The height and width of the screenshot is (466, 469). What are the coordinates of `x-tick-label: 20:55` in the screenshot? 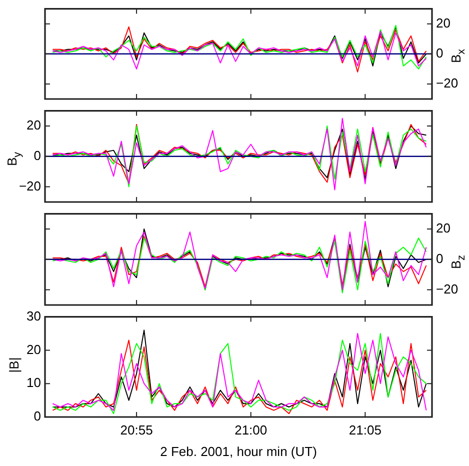 It's located at (136, 430).